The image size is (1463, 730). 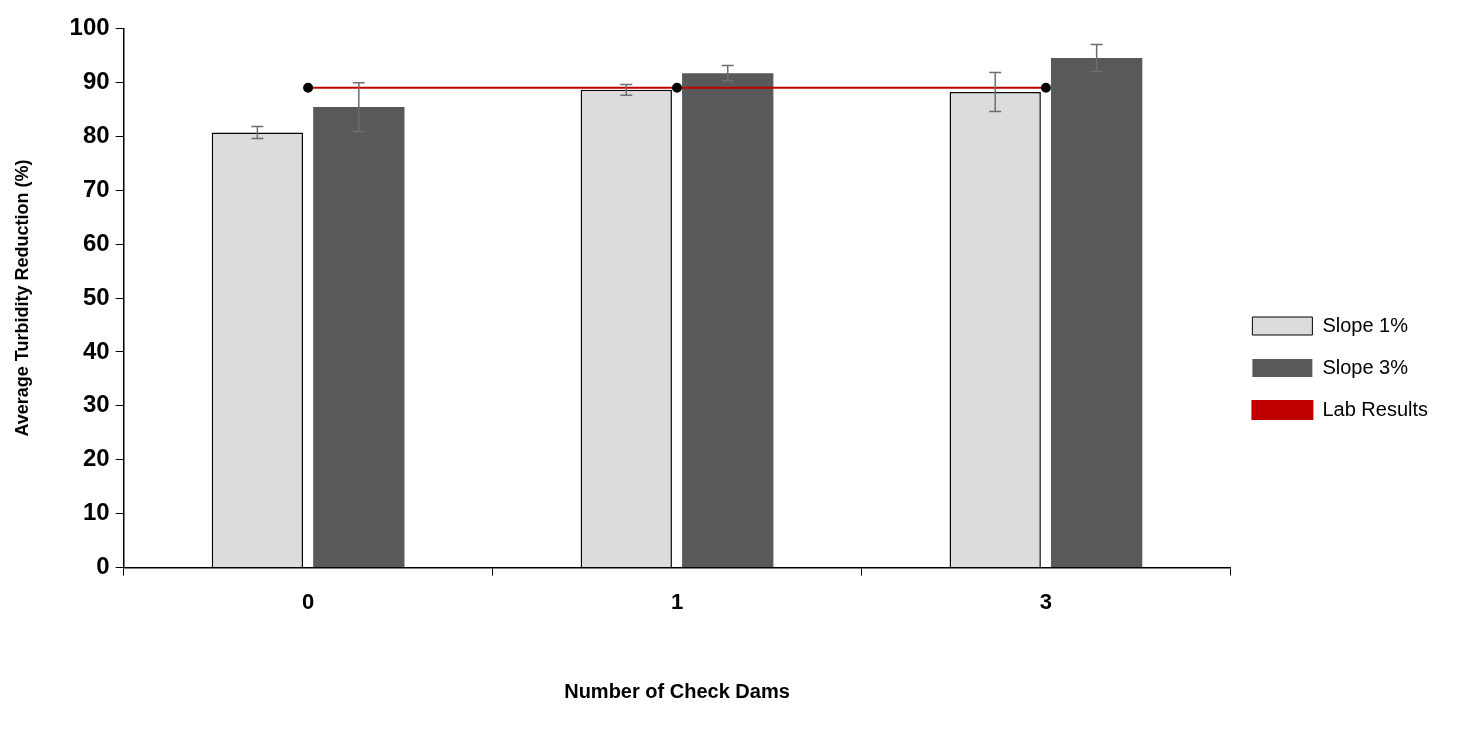 What do you see at coordinates (96, 134) in the screenshot?
I see `y-tick-label: 80` at bounding box center [96, 134].